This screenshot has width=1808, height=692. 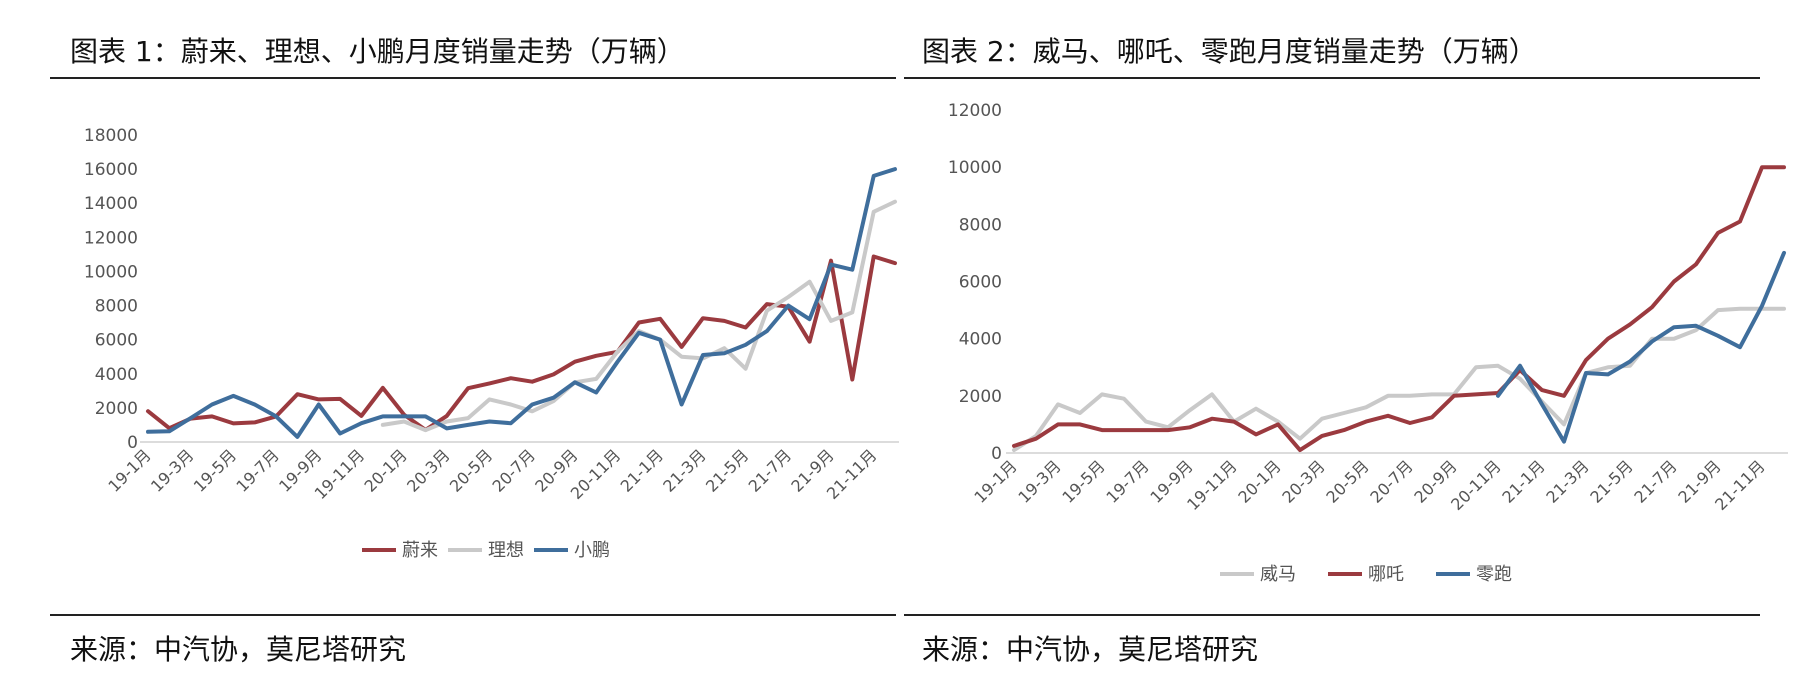 What do you see at coordinates (592, 550) in the screenshot?
I see `legend-label: 小鹏` at bounding box center [592, 550].